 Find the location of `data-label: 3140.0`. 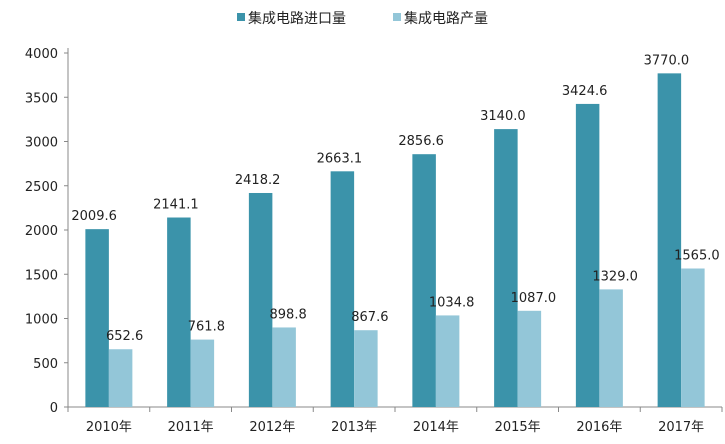

data-label: 3140.0 is located at coordinates (503, 116).